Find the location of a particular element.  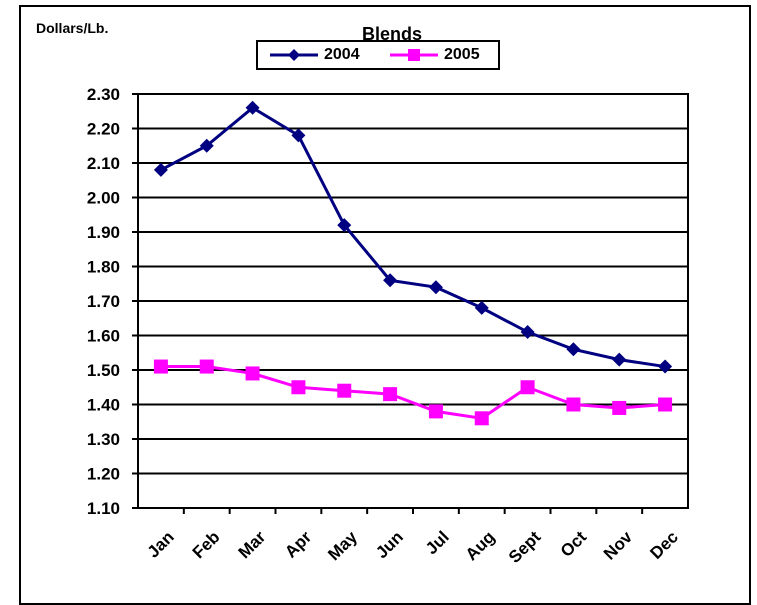

y-tick-label: 1.90 is located at coordinates (103, 232).